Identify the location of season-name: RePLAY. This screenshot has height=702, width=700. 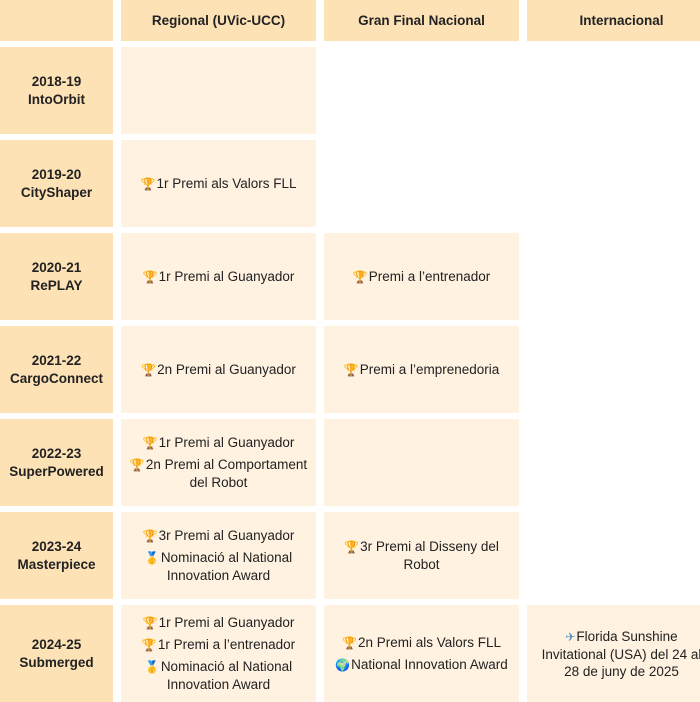
(56, 285).